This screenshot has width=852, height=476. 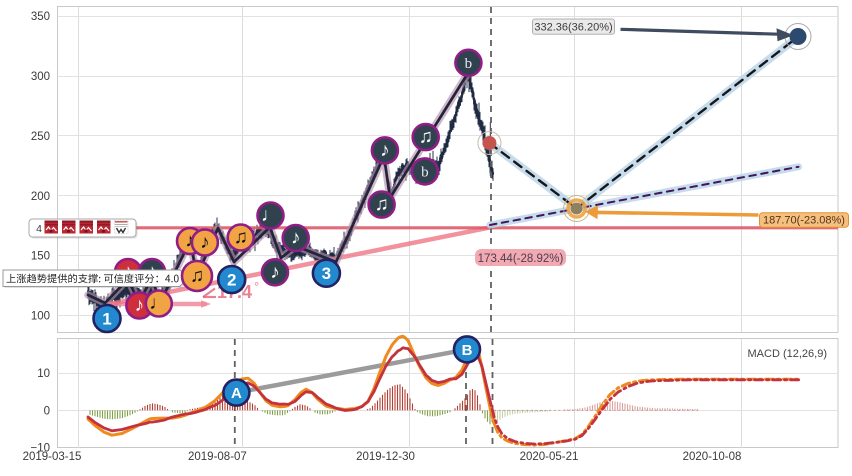 I want to click on svg-text: 300, so click(x=40, y=77).